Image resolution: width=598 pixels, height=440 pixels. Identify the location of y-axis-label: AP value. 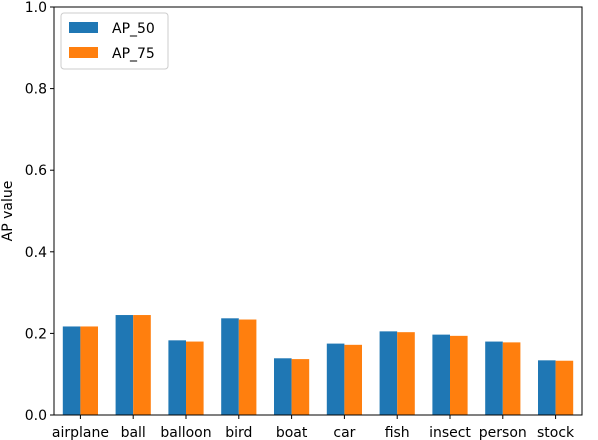
(8, 211).